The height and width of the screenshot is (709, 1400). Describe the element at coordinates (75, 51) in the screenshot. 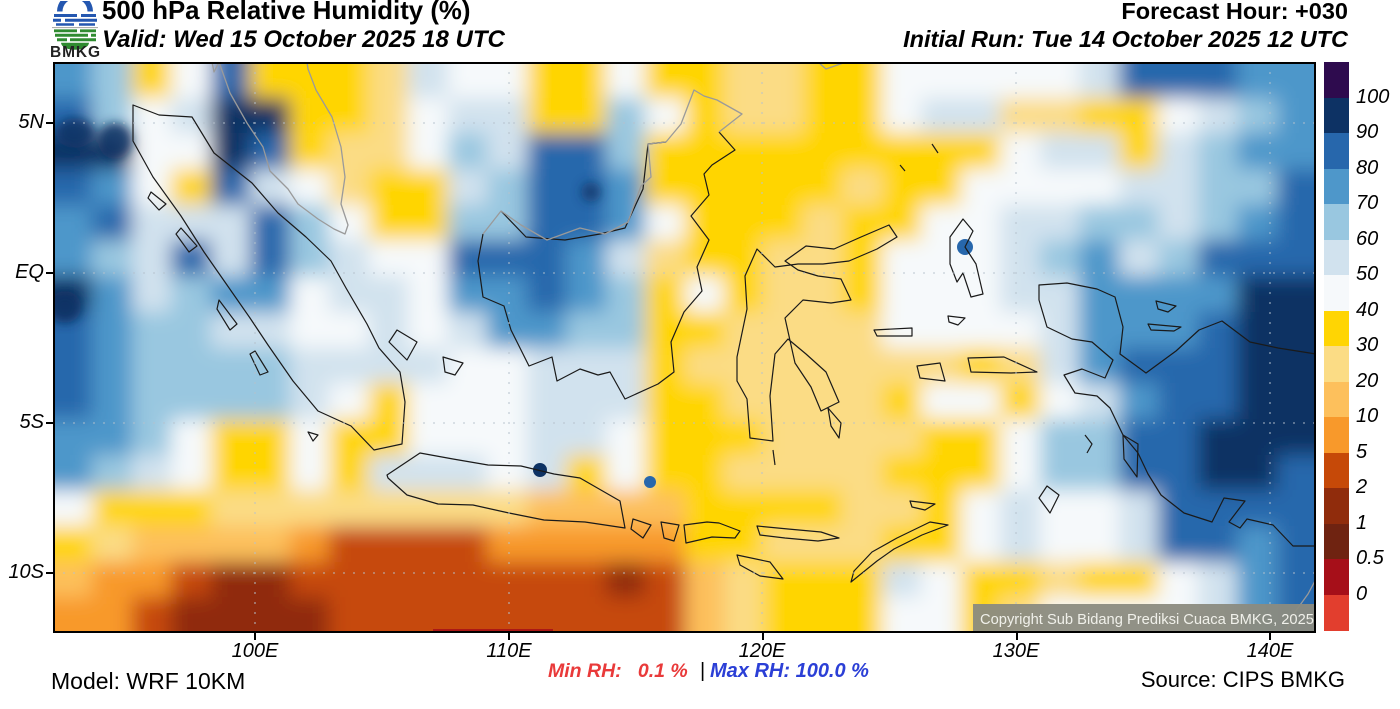

I see `svg-text: BMKG` at that location.